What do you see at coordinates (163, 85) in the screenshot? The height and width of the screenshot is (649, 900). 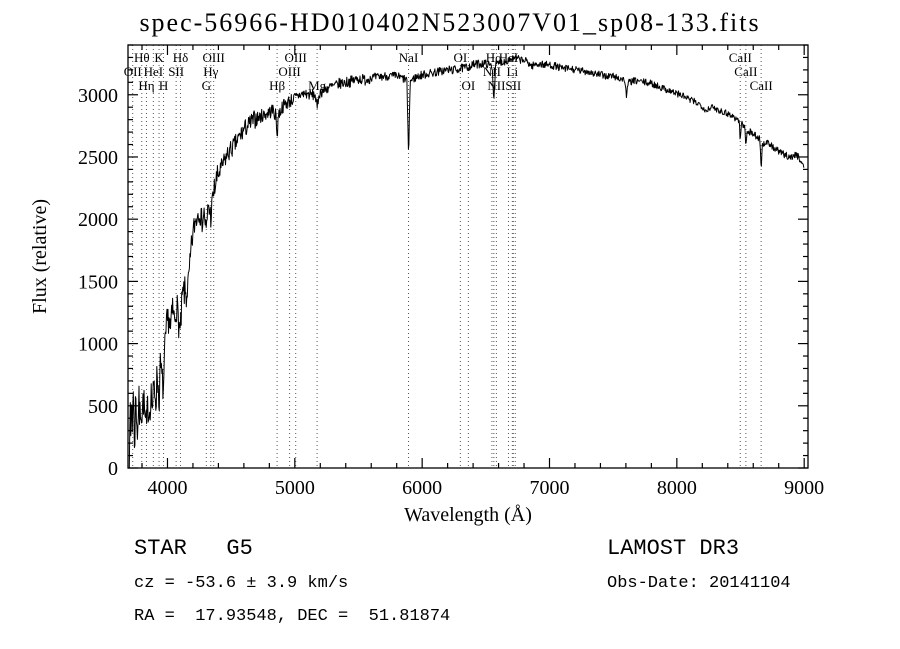 I see `spectral-line-label: H` at bounding box center [163, 85].